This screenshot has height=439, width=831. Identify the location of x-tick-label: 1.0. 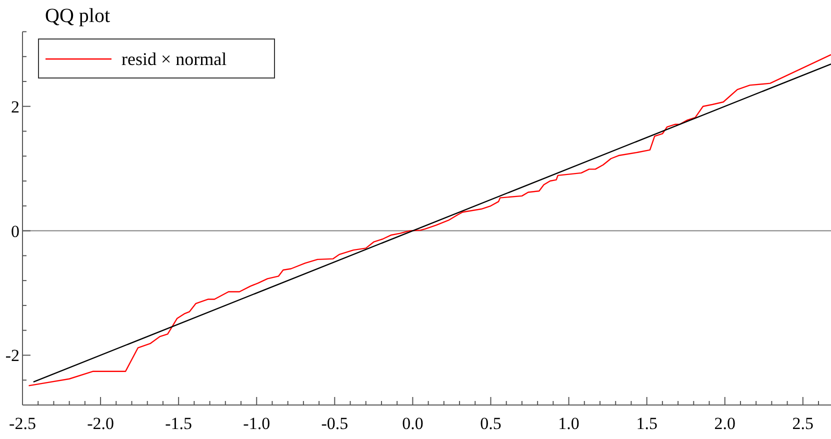
(569, 423).